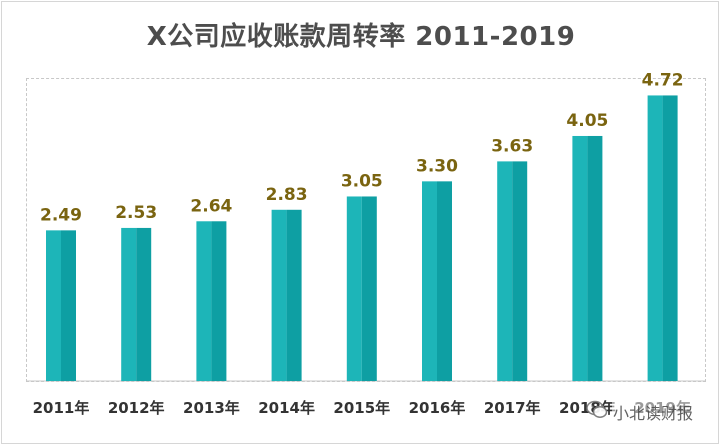 The height and width of the screenshot is (447, 722). I want to click on x-tick-label: 2012年, so click(136, 408).